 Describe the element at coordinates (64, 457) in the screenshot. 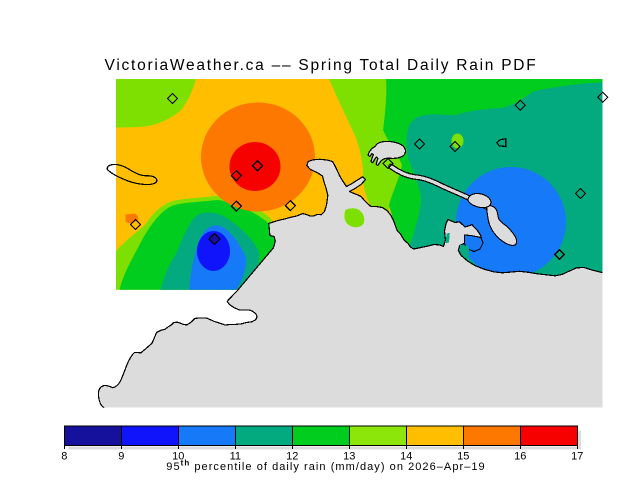

I see `svg-text: 8` at that location.